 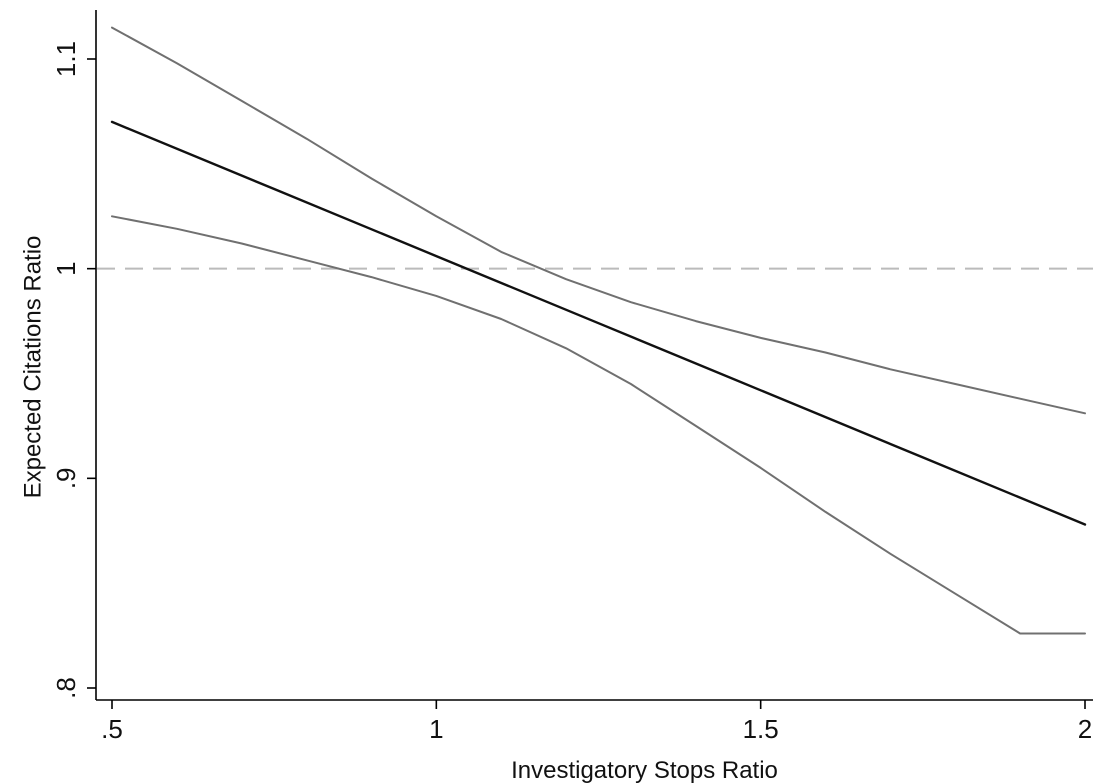 What do you see at coordinates (66, 478) in the screenshot?
I see `y-tick-label: .9` at bounding box center [66, 478].